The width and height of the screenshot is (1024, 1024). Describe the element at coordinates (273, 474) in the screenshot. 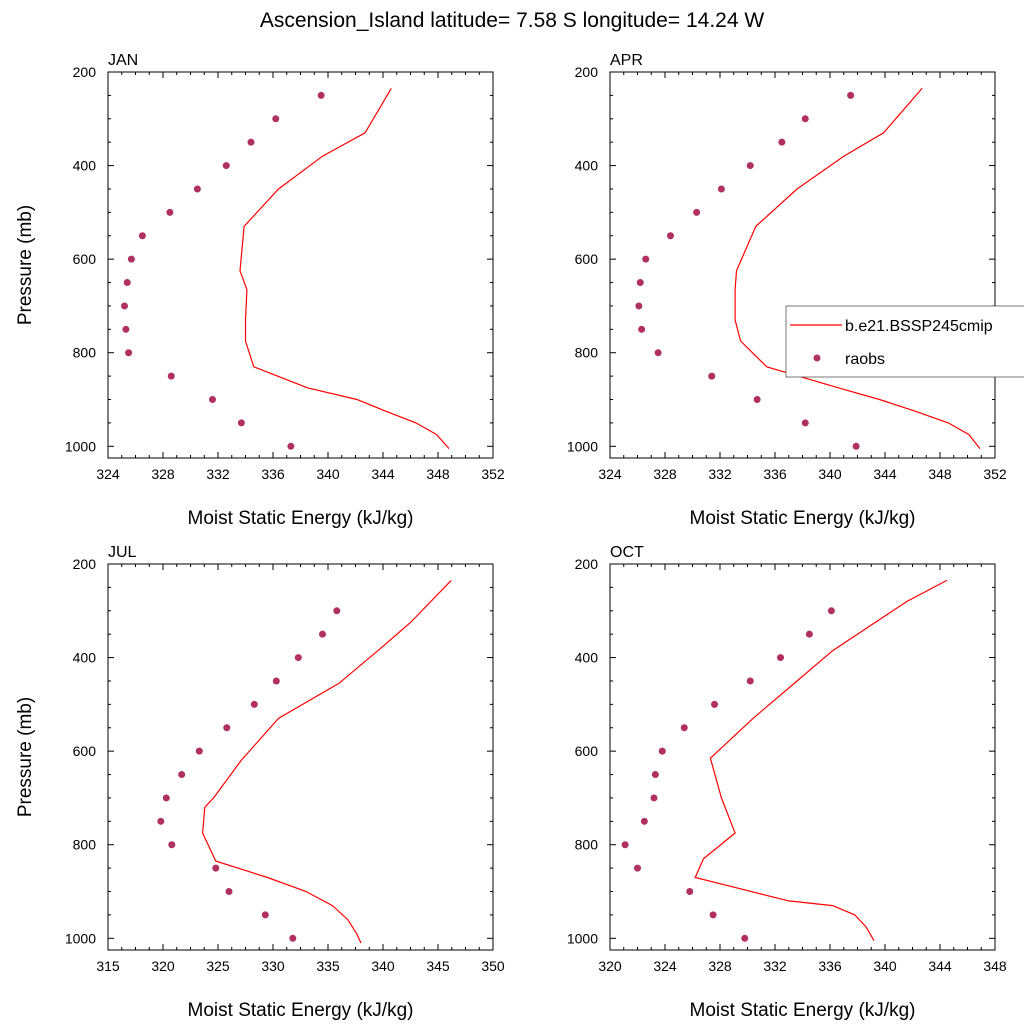

I see `x-tick-label-jan: 336` at that location.